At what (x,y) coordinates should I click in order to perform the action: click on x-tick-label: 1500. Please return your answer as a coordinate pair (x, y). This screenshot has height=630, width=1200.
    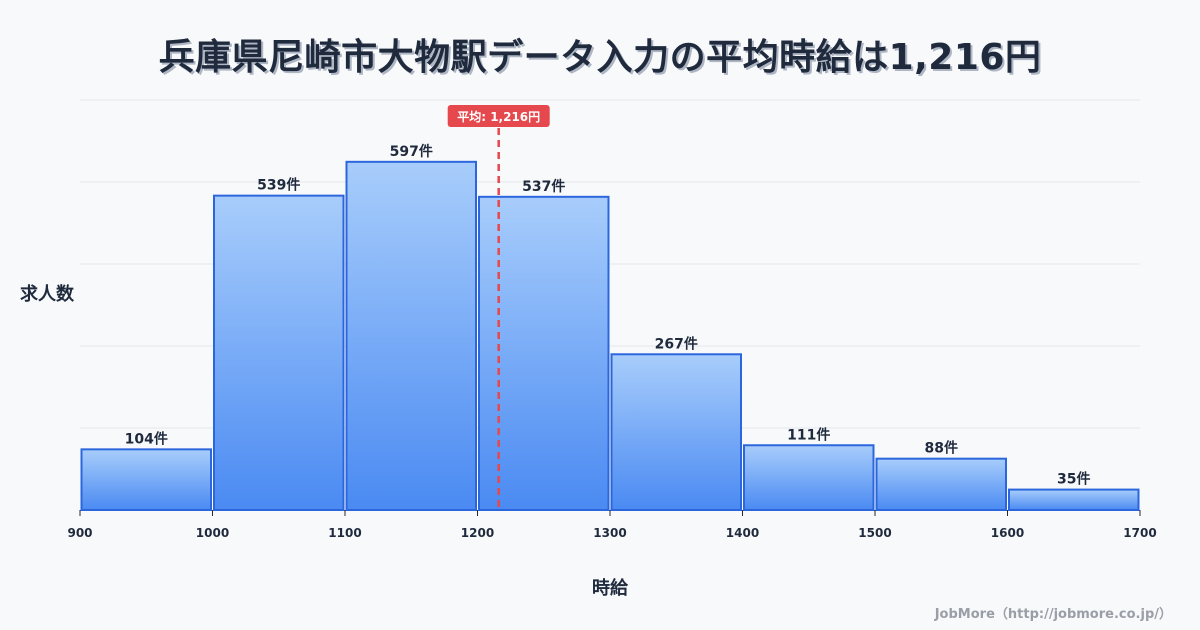
    Looking at the image, I should click on (874, 533).